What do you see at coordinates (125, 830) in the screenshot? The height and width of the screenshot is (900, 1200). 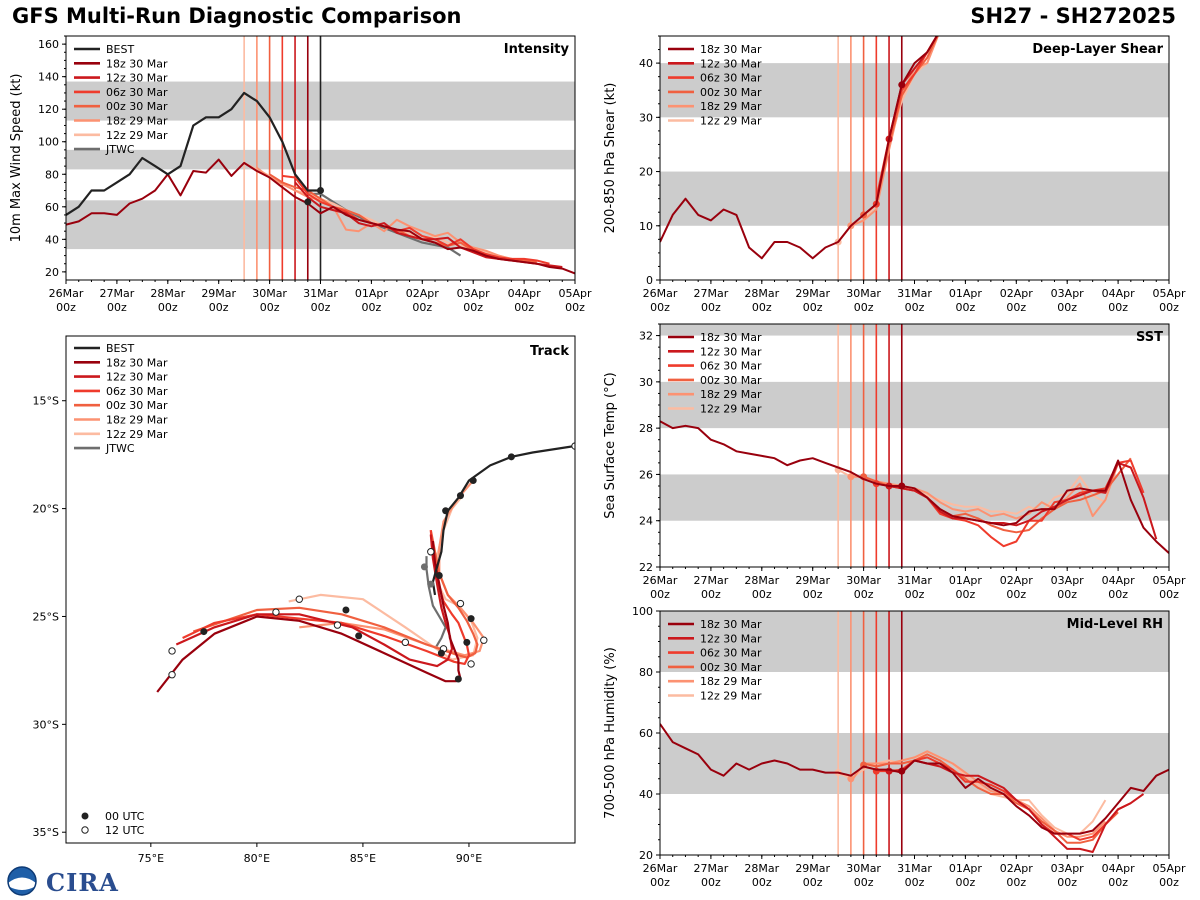 I see `legend-label: 12 UTC` at bounding box center [125, 830].